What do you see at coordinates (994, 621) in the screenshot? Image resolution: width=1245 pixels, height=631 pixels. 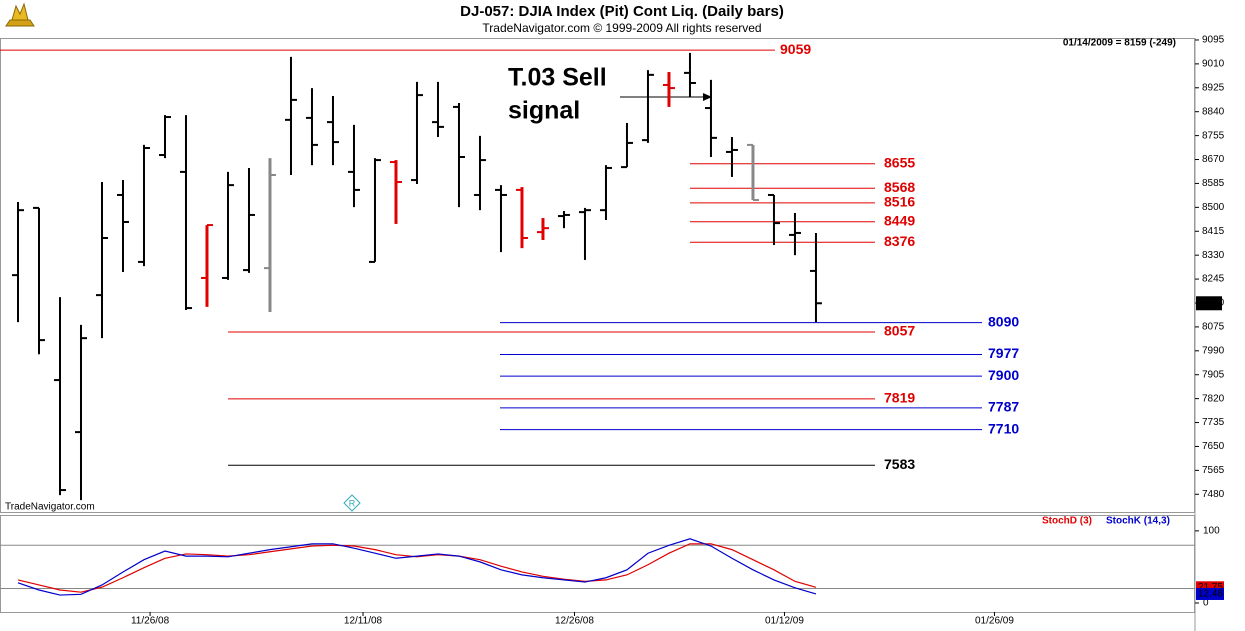 I see `x-tick-label: 01/26/09` at bounding box center [994, 621].